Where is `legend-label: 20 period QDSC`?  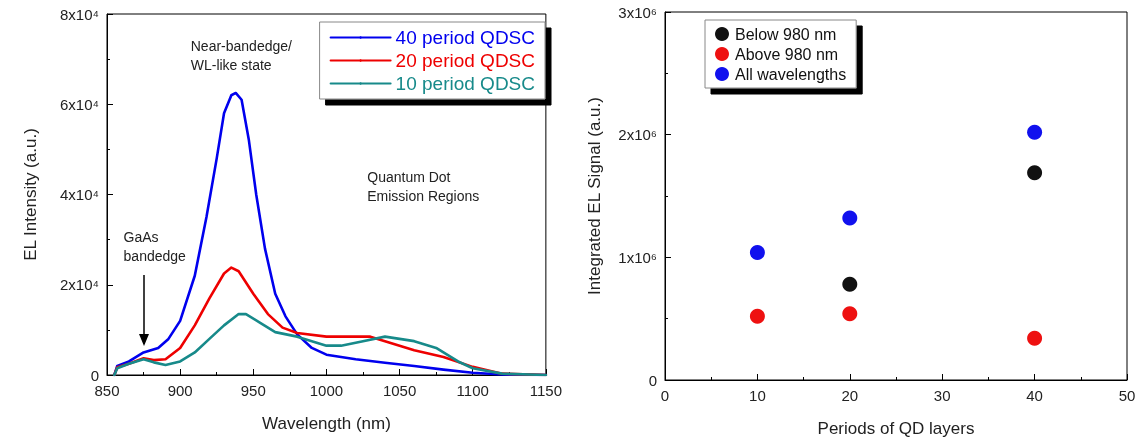
legend-label: 20 period QDSC is located at coordinates (465, 60).